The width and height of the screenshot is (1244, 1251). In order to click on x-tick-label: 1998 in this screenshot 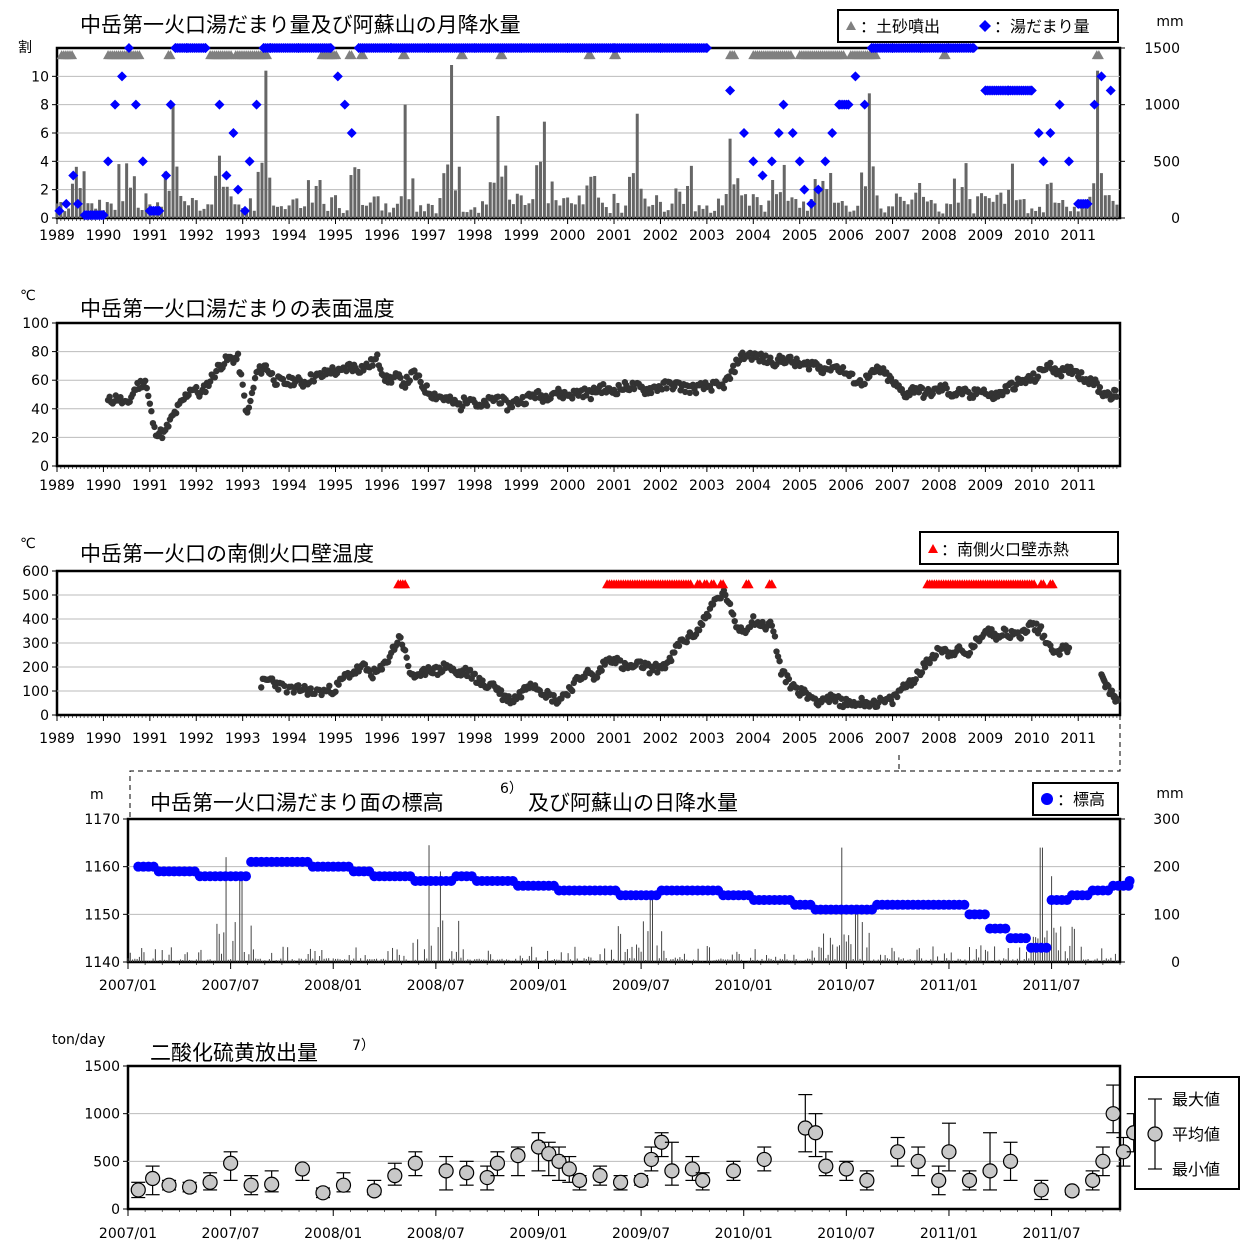, I will do `click(475, 486)`.